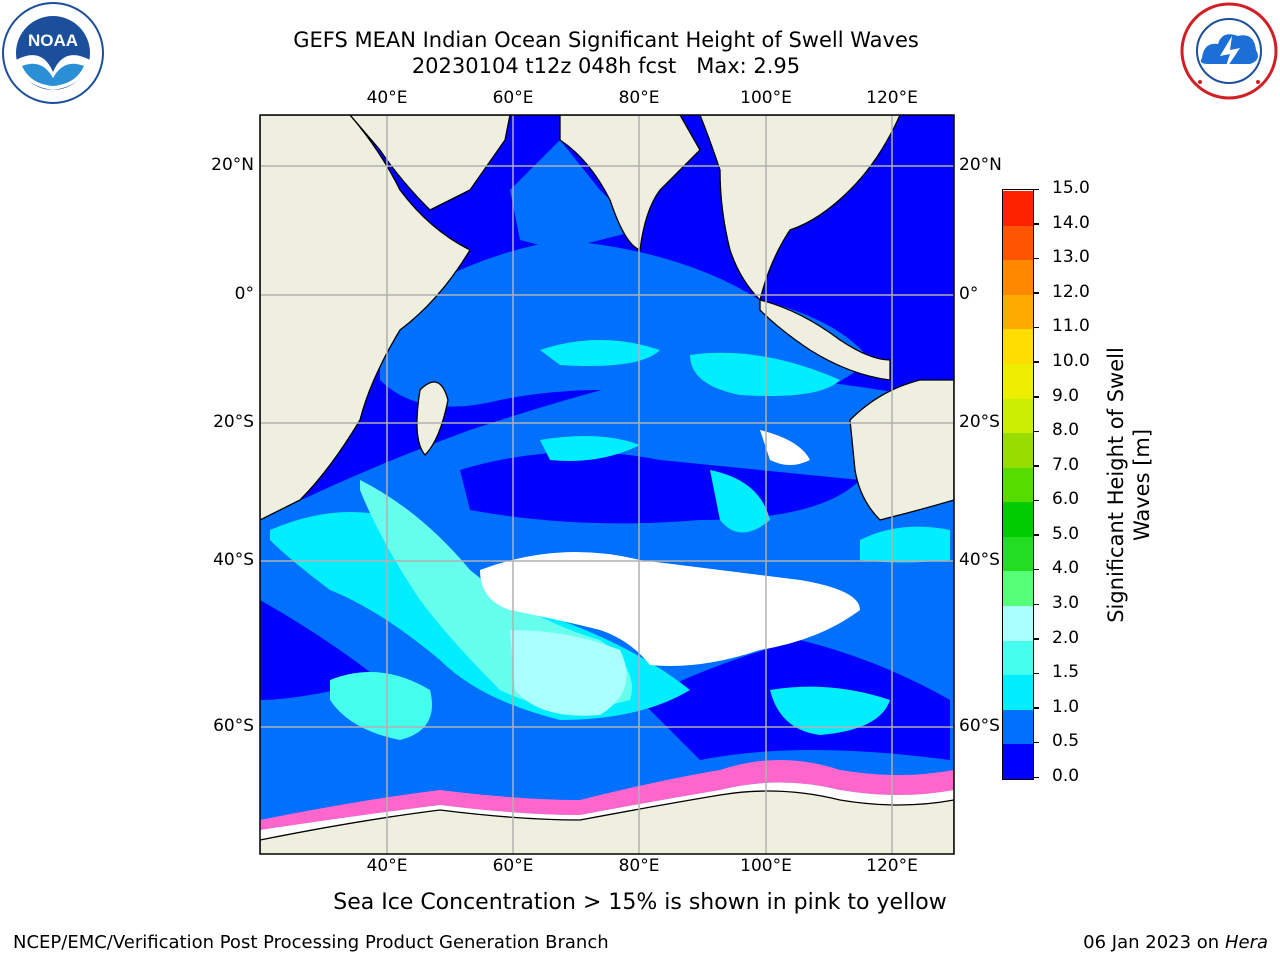  What do you see at coordinates (1066, 430) in the screenshot?
I see `colorbar-tick-label: 8.0` at bounding box center [1066, 430].